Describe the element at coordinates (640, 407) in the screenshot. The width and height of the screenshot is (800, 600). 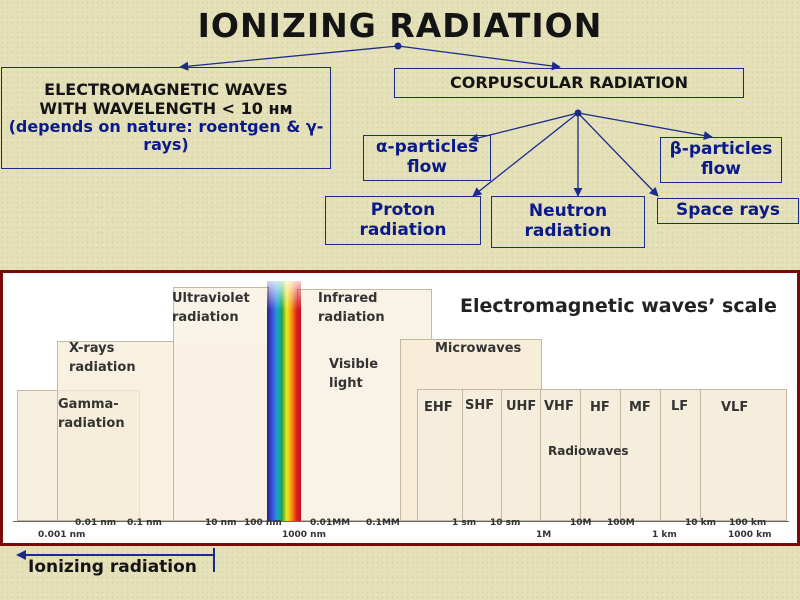
I see `mf-label: MF` at that location.